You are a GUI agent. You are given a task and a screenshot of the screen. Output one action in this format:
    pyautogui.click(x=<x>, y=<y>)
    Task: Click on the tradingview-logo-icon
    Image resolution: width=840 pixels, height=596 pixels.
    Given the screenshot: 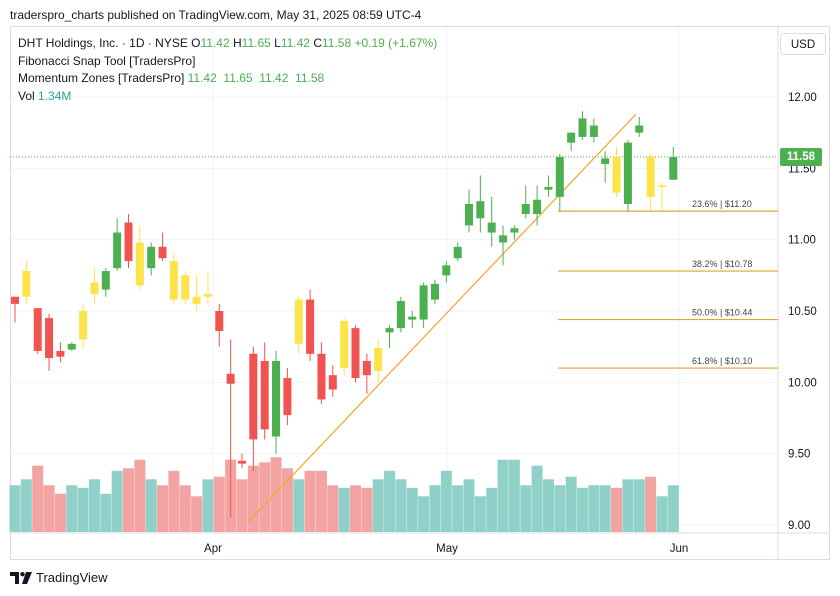 What is the action you would take?
    pyautogui.click(x=21, y=577)
    